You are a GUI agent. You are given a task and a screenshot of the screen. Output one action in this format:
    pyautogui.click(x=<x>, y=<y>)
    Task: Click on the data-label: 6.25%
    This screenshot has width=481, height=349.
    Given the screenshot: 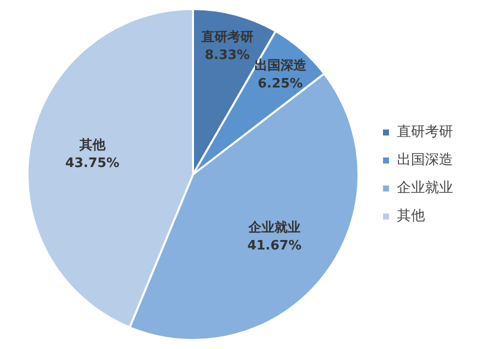 What is the action you would take?
    pyautogui.click(x=280, y=84)
    